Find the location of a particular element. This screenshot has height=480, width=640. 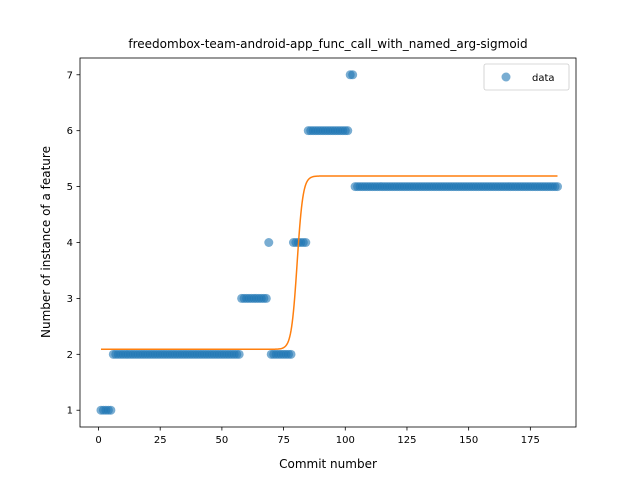

y-tick-label: 4 is located at coordinates (70, 243).